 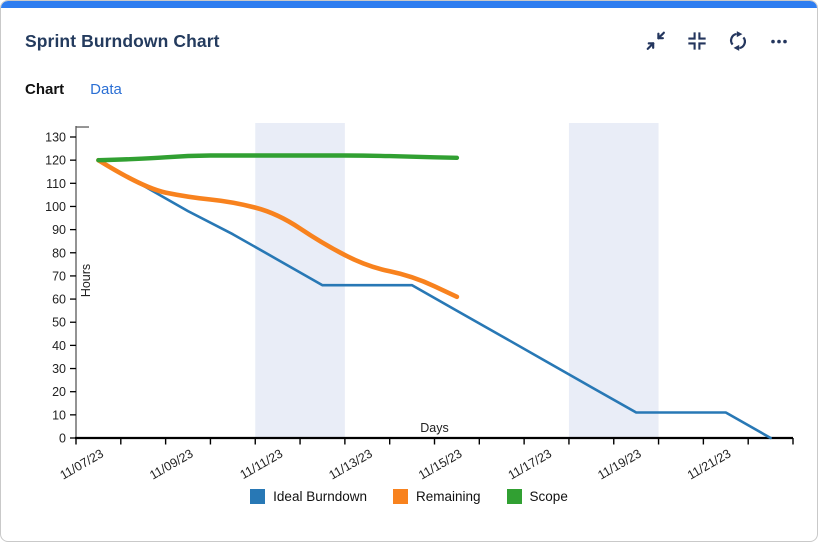 I want to click on x-axis-title: Days, so click(x=434, y=428).